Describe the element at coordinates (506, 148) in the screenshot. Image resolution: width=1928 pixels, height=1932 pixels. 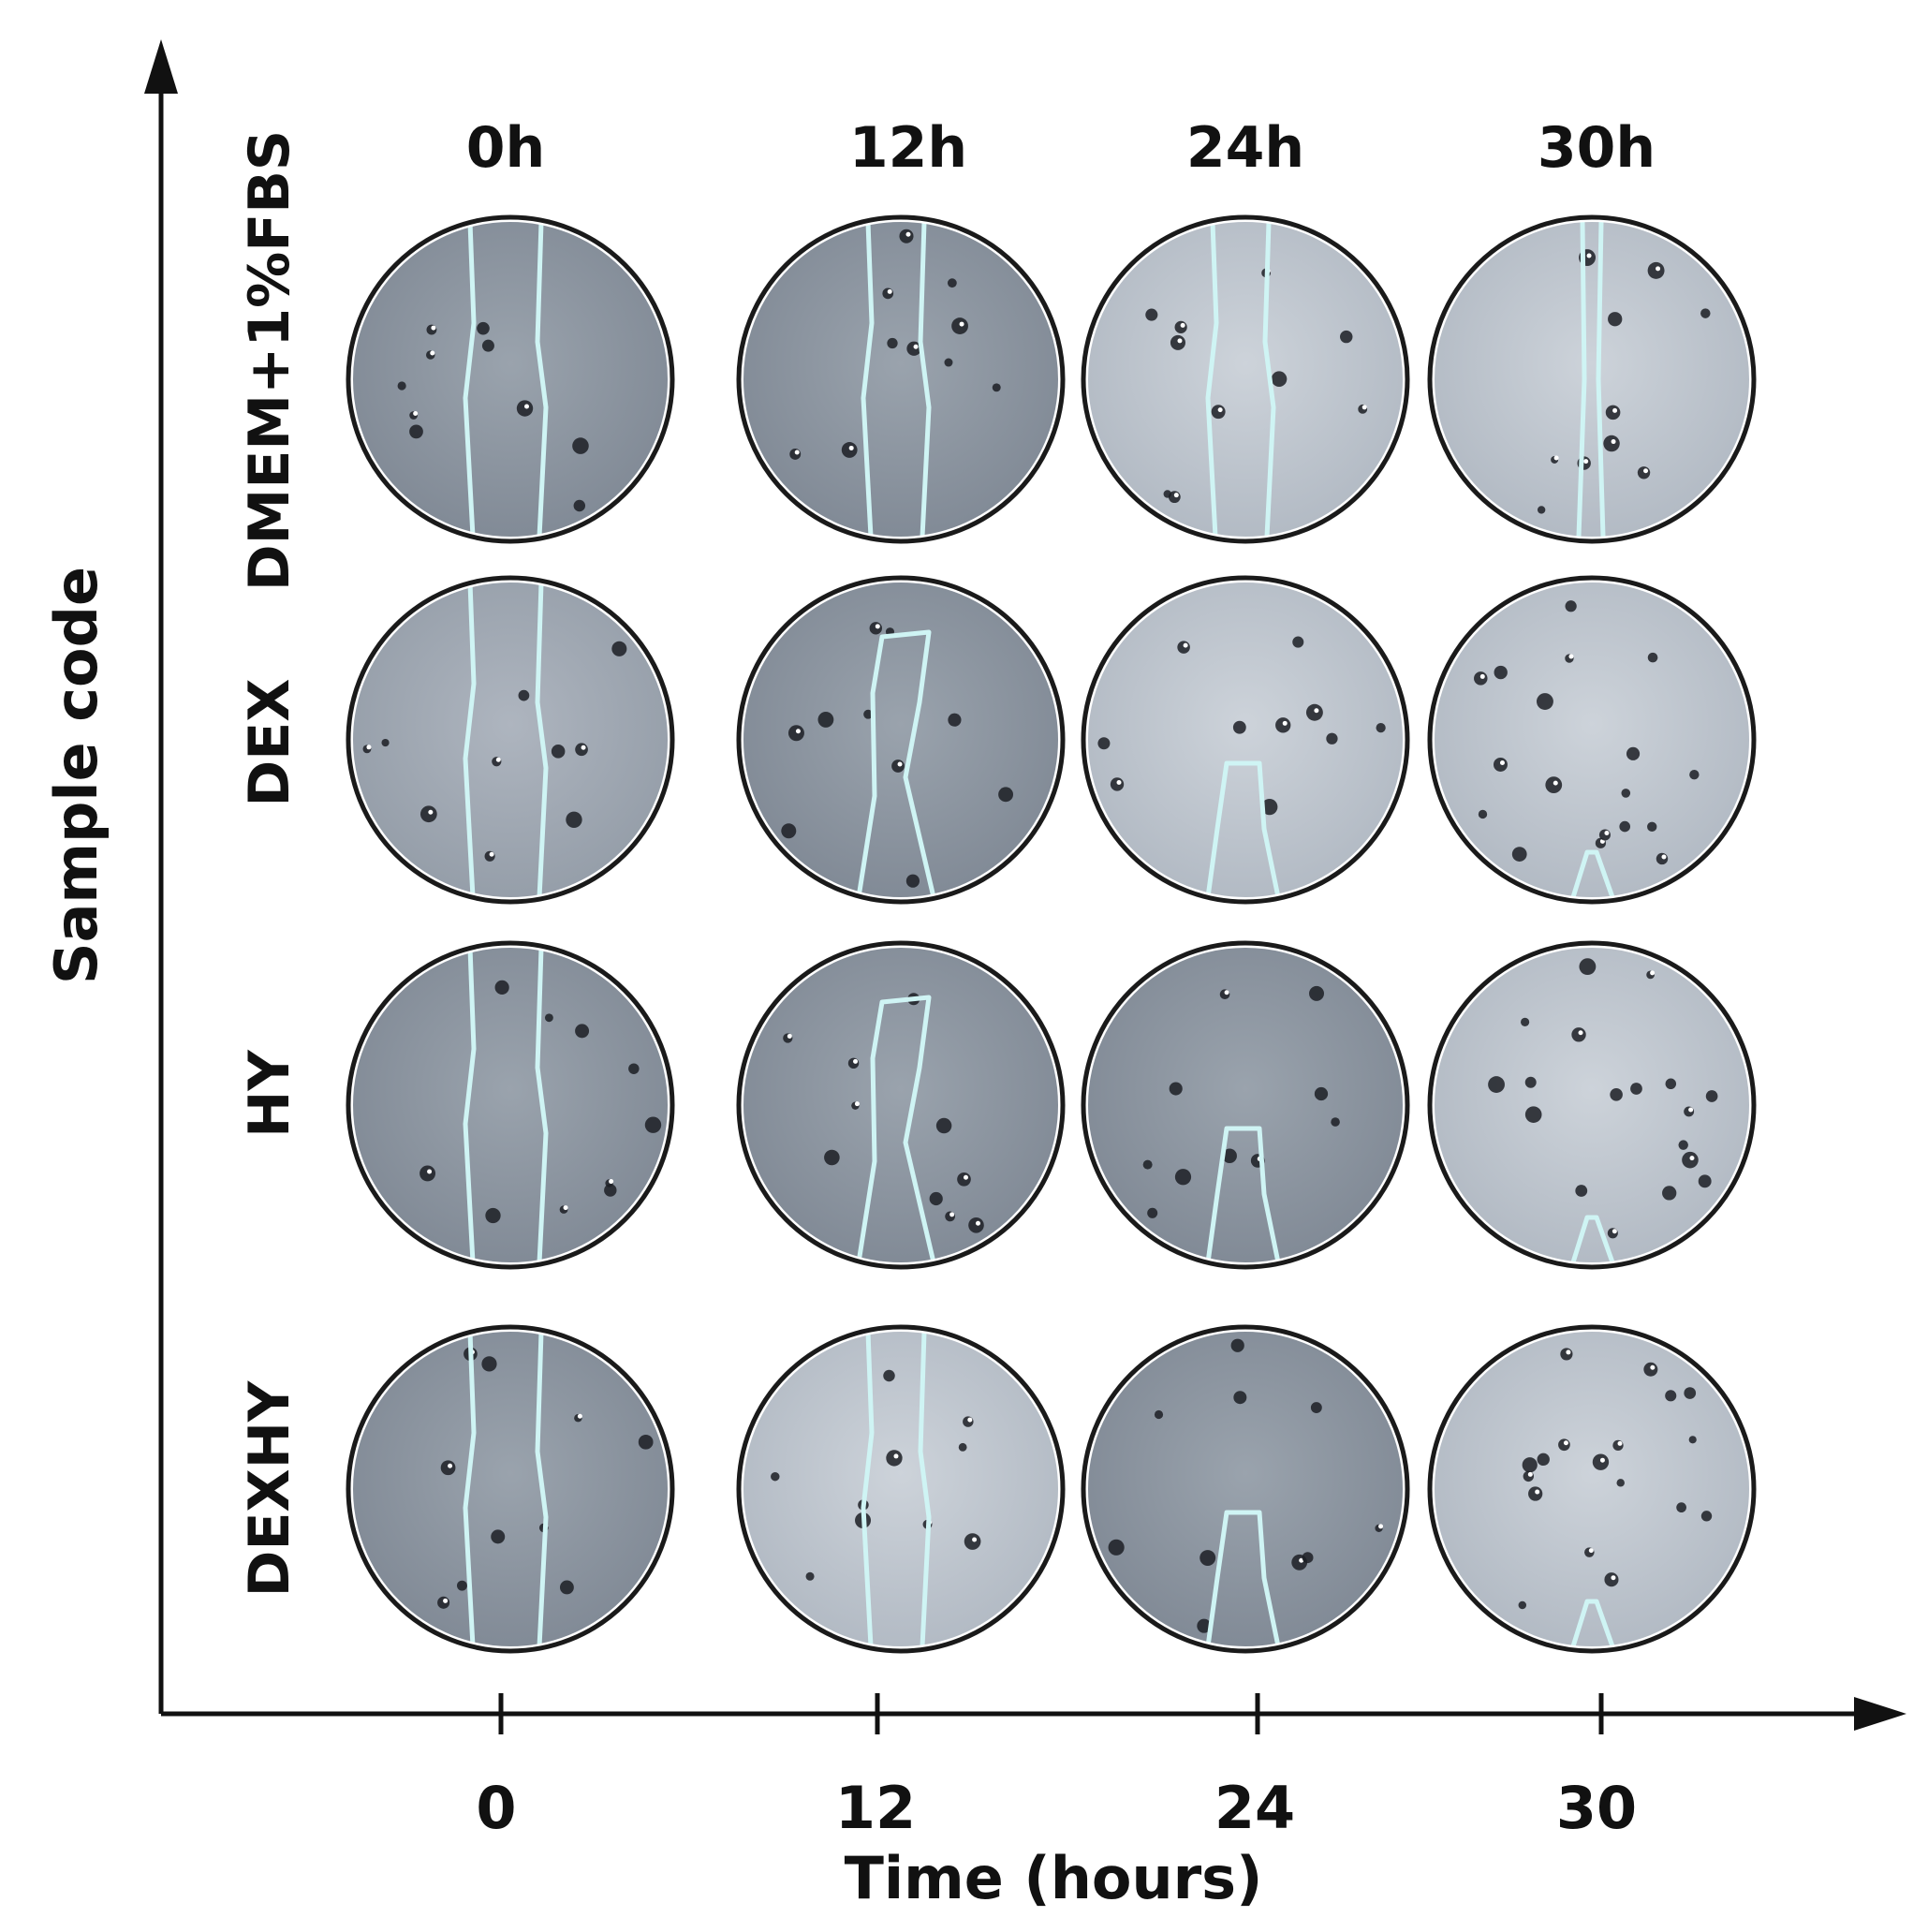
I see `column-label-0h: 0h` at that location.